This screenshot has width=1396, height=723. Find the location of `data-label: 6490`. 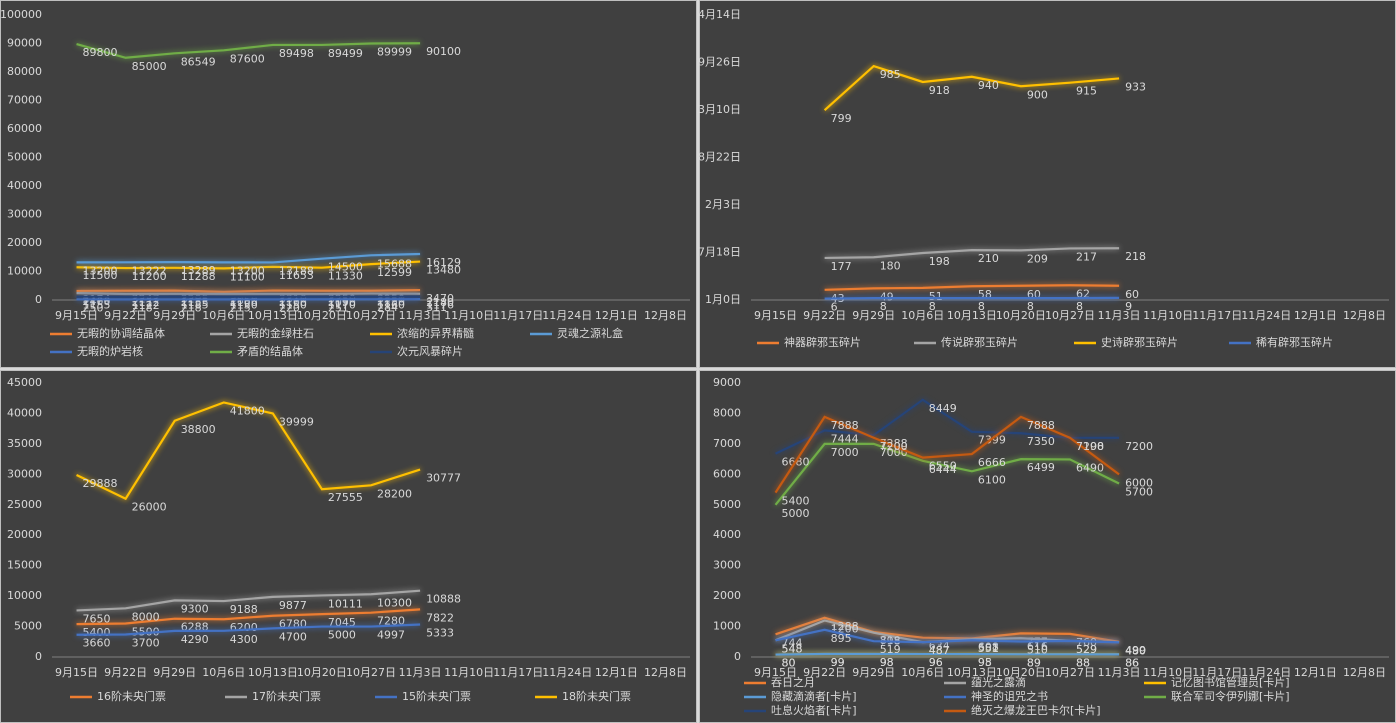

data-label: 6490 is located at coordinates (1090, 467).